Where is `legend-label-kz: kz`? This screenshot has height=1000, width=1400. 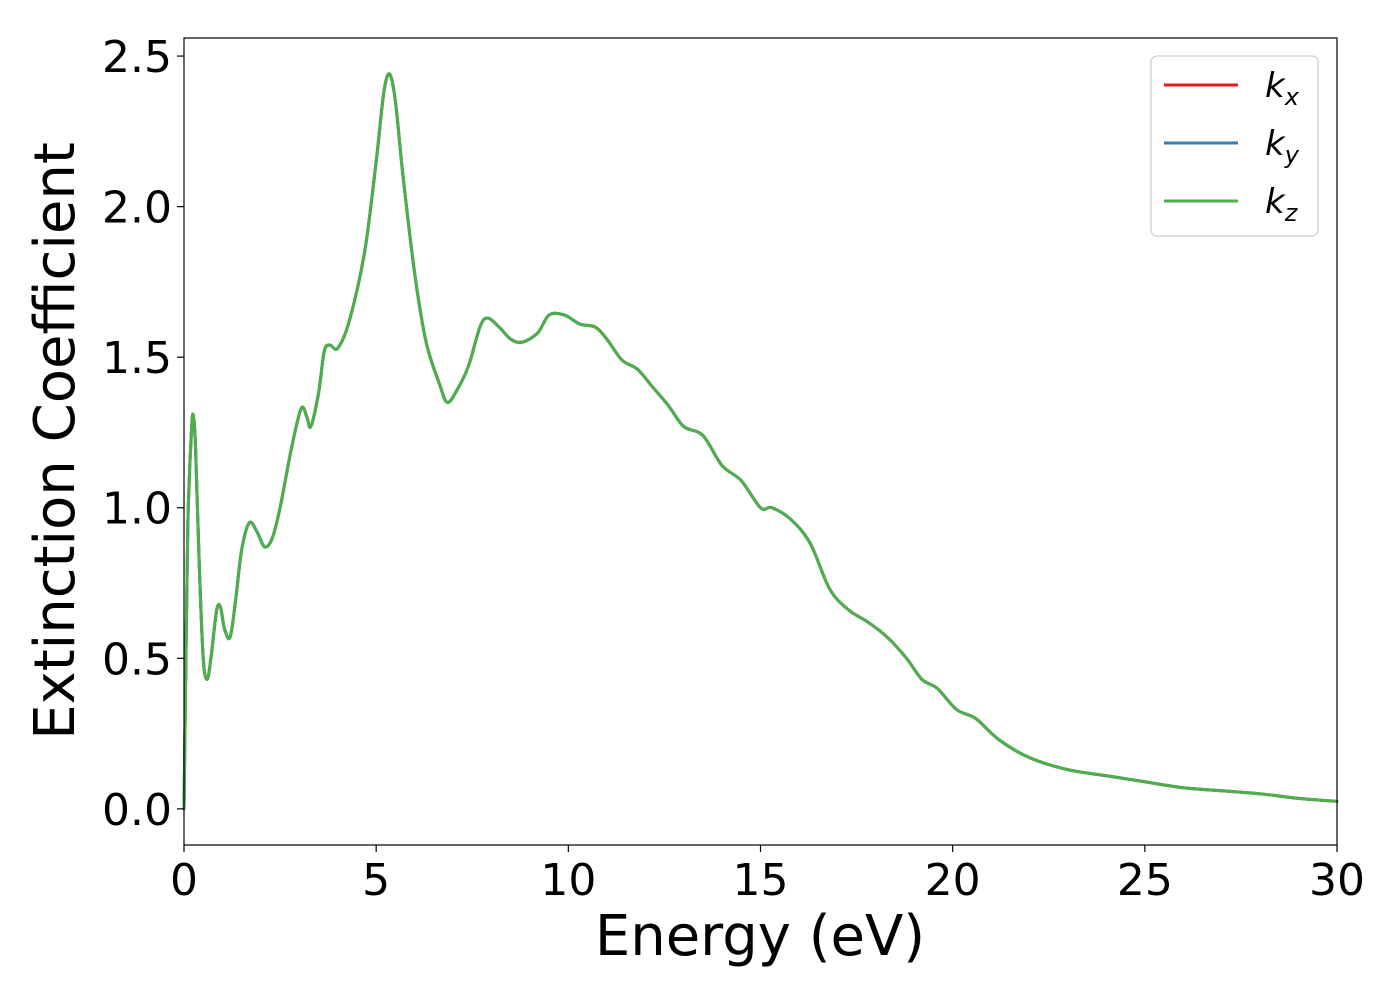
legend-label-kz: kz is located at coordinates (1282, 204).